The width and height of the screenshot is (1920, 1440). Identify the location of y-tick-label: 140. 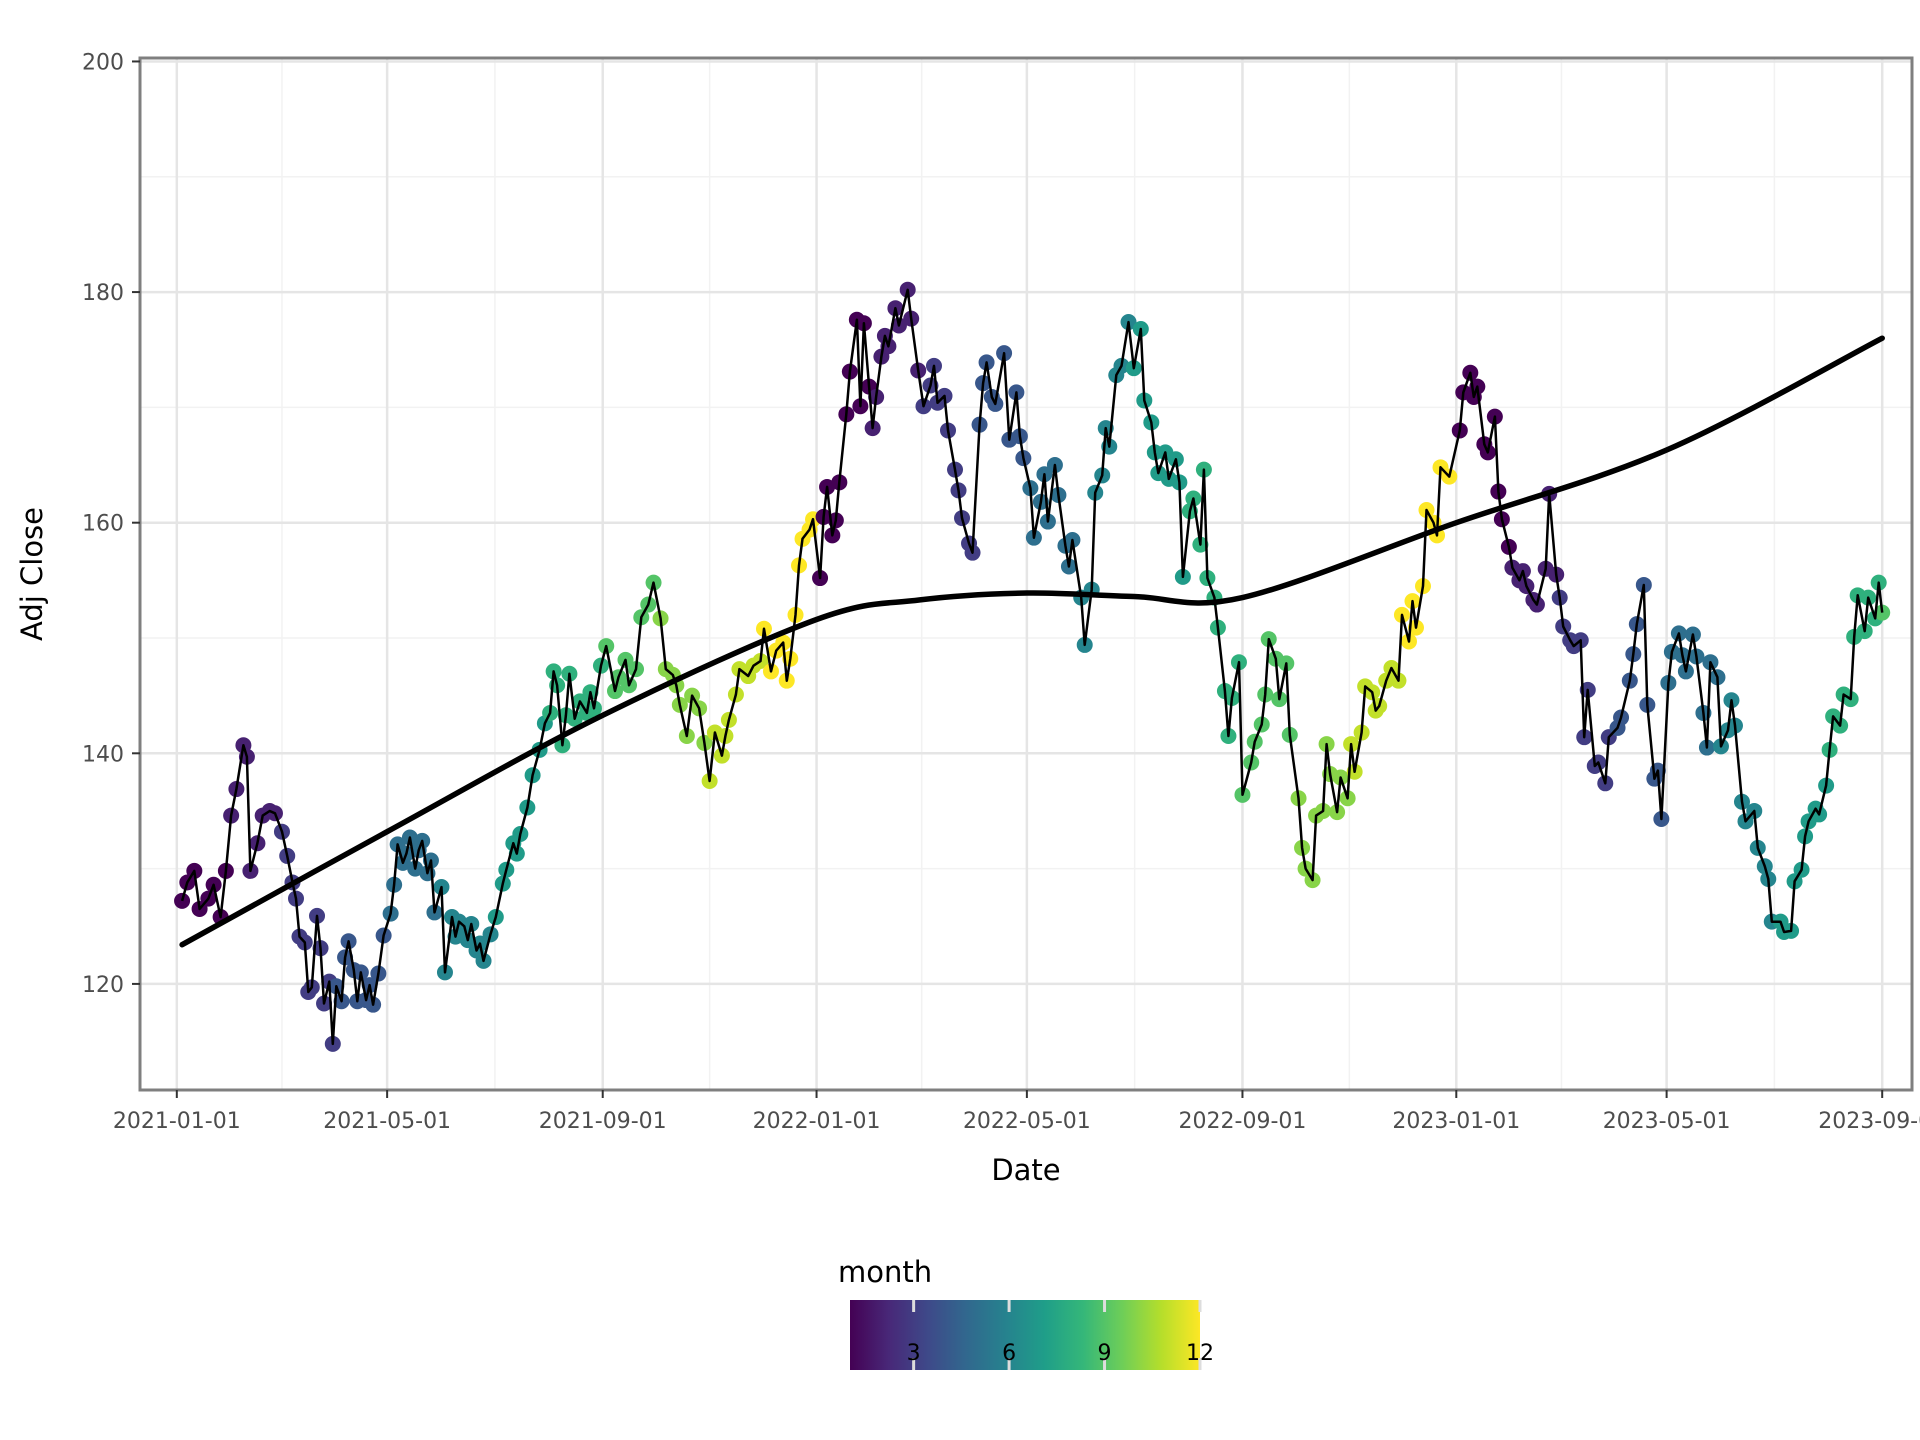
(103, 754).